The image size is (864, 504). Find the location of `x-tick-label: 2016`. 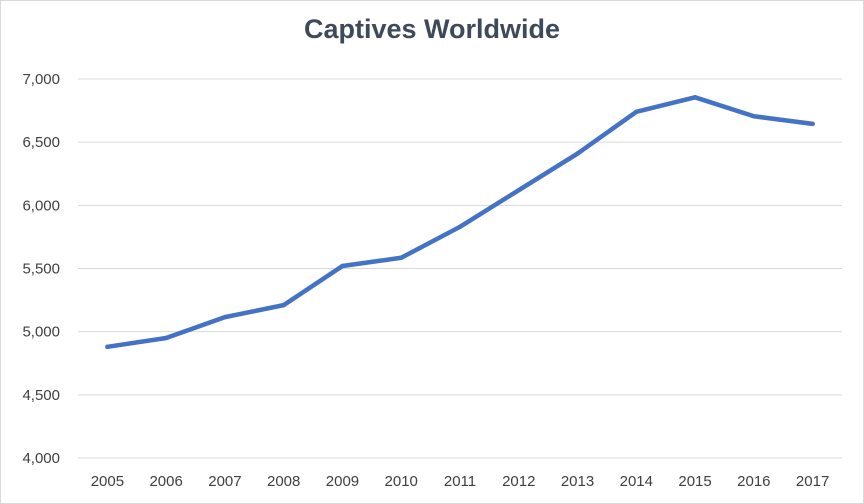

x-tick-label: 2016 is located at coordinates (753, 481).